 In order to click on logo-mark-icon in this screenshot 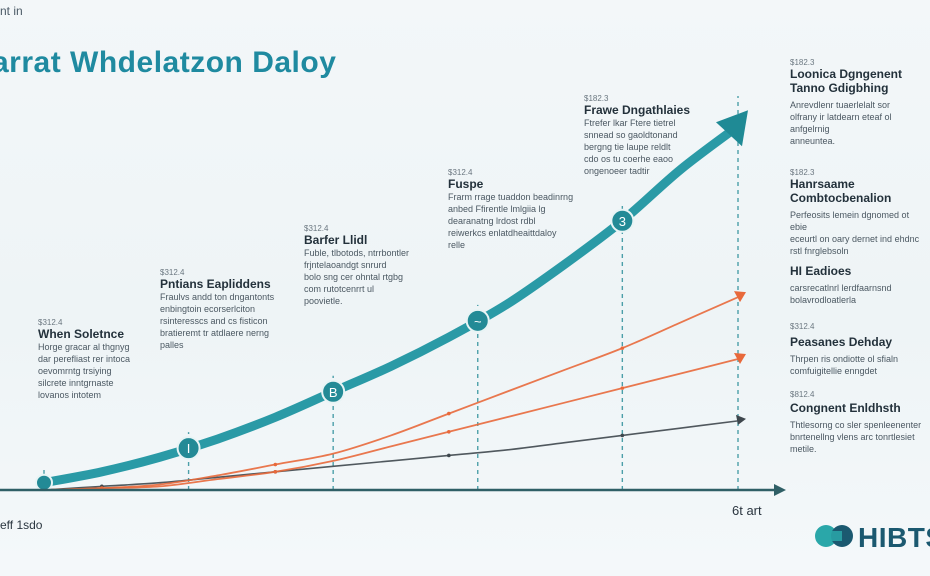, I will do `click(834, 536)`.